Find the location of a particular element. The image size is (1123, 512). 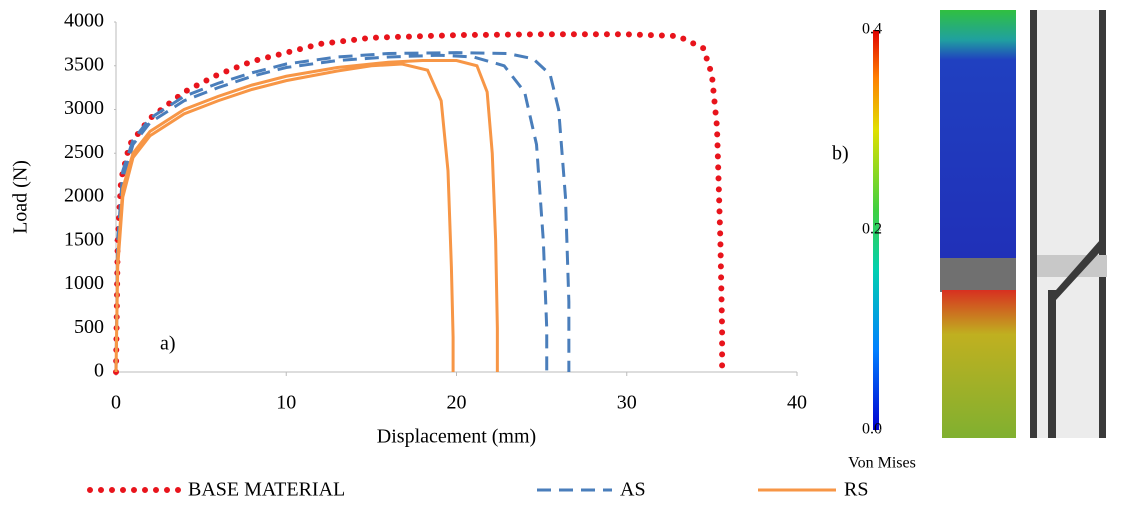

colorbar is located at coordinates (876, 230).